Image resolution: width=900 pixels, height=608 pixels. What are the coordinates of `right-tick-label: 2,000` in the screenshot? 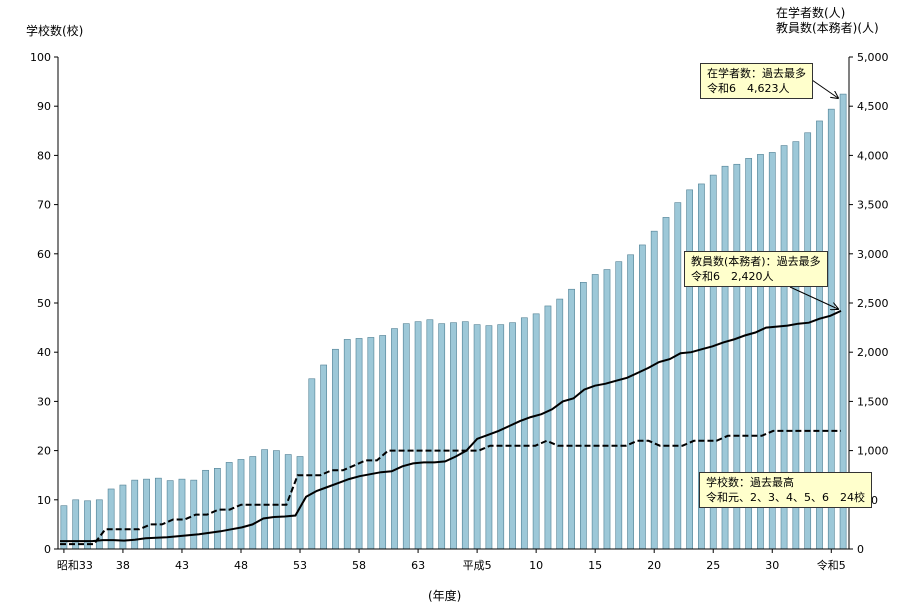 It's located at (873, 352).